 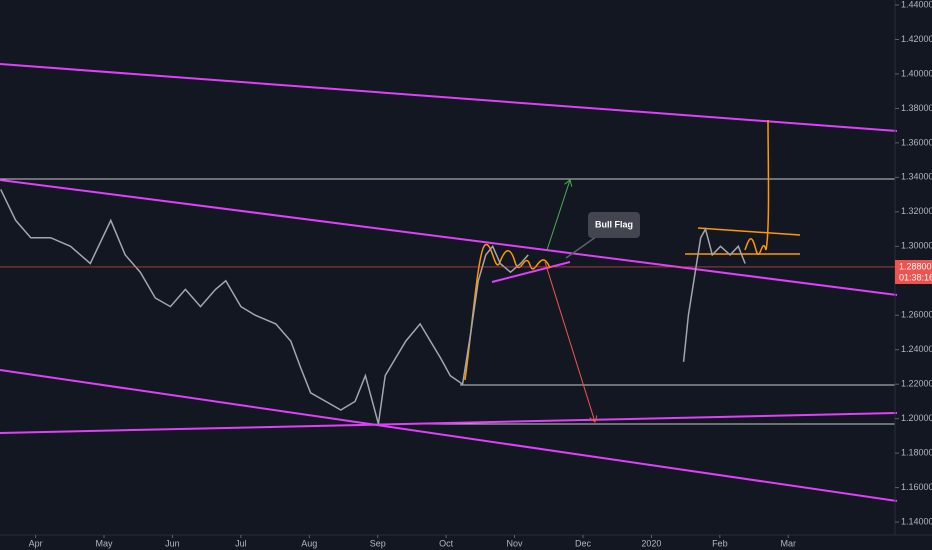 What do you see at coordinates (916, 315) in the screenshot?
I see `y-tick-label: 1.26000` at bounding box center [916, 315].